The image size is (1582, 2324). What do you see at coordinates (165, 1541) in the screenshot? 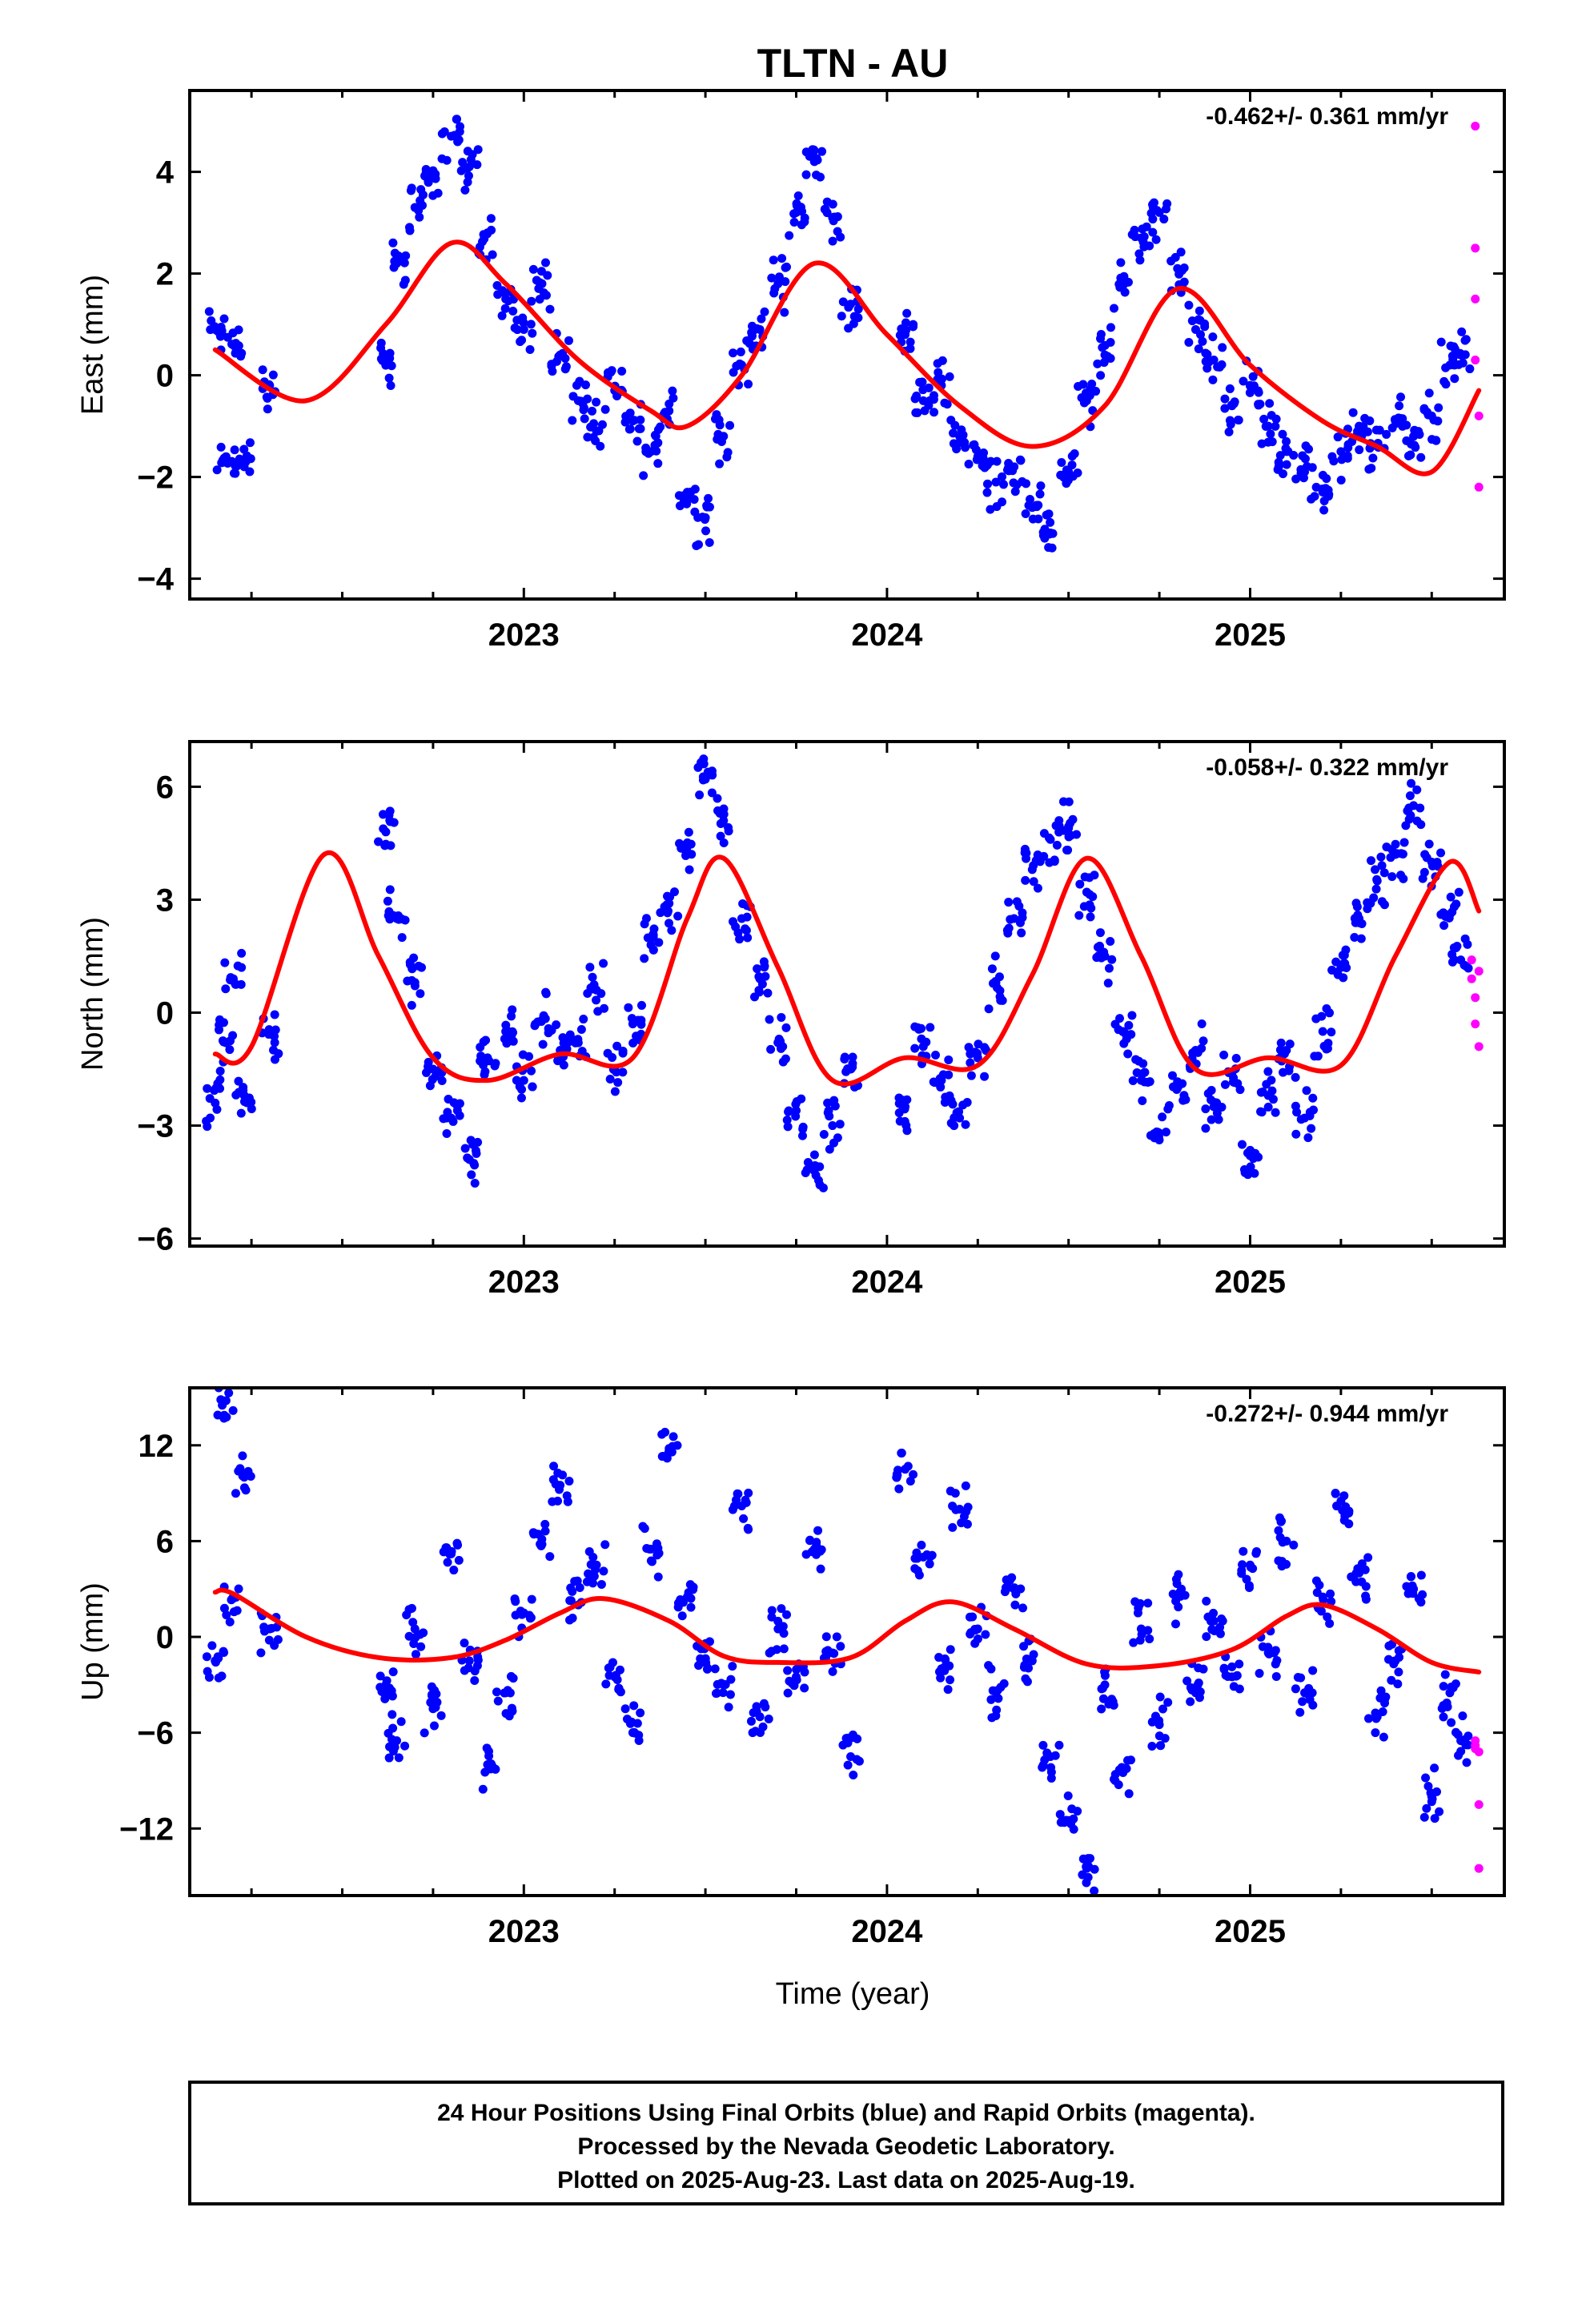
I see `up-y-tick-label: 6` at bounding box center [165, 1541].